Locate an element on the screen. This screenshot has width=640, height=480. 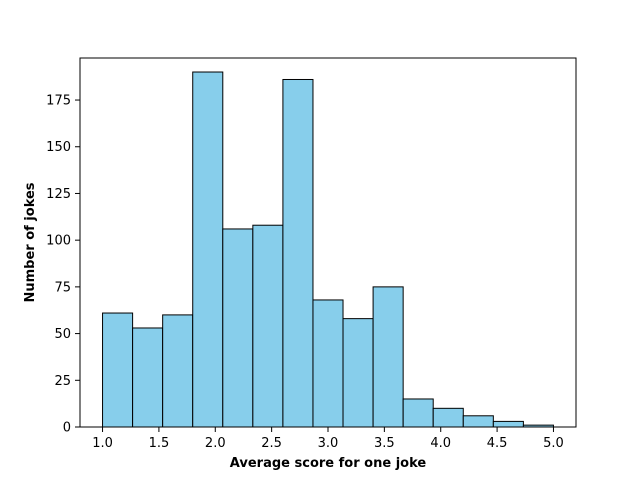
x-tick-label: 2.5 is located at coordinates (271, 443).